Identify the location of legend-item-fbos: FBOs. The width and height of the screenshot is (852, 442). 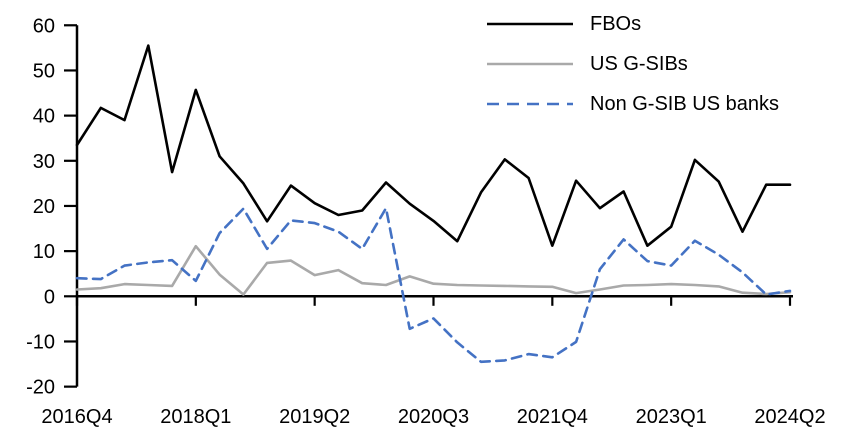
(633, 24).